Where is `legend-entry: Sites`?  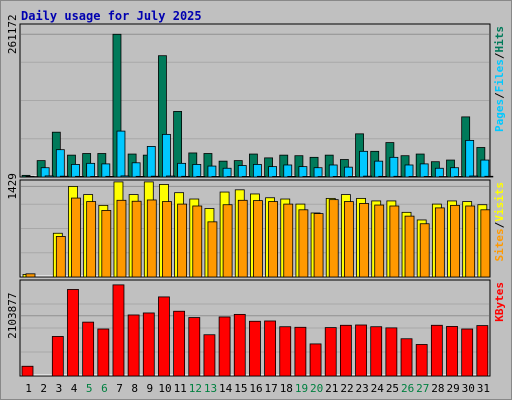 legend-entry: Sites is located at coordinates (499, 244).